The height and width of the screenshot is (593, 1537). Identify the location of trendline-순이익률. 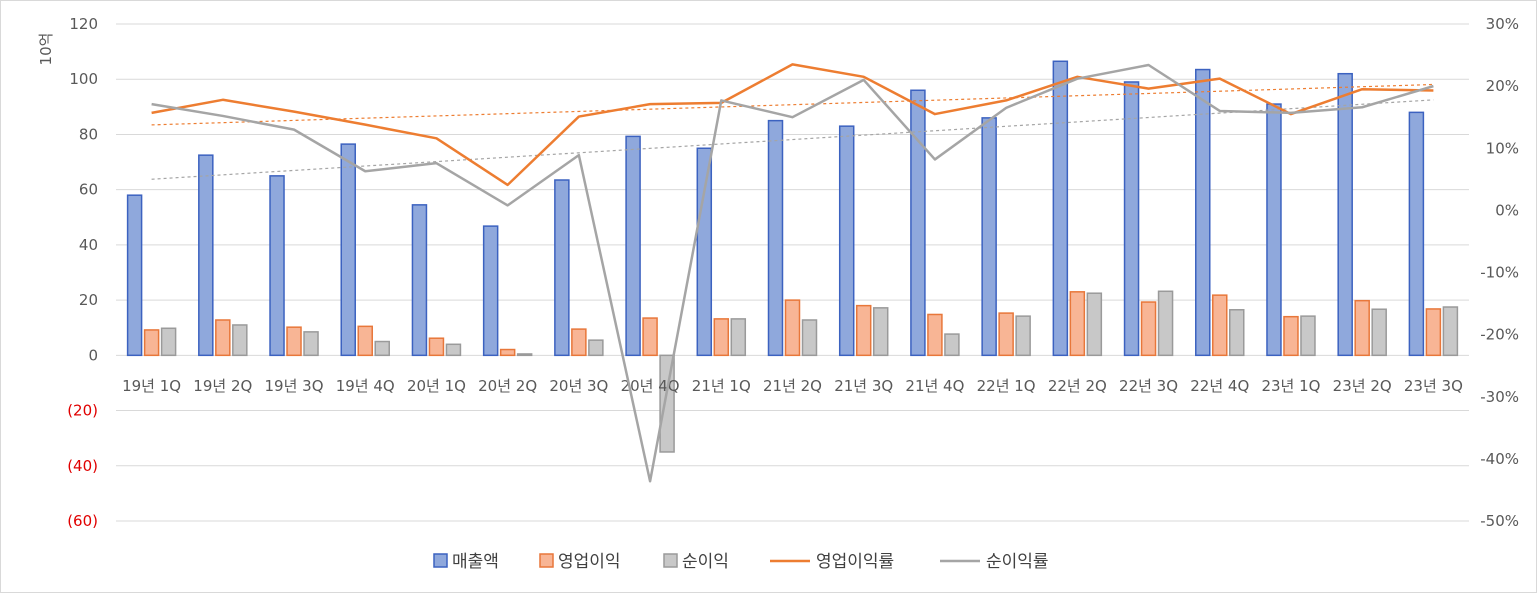
(792, 139).